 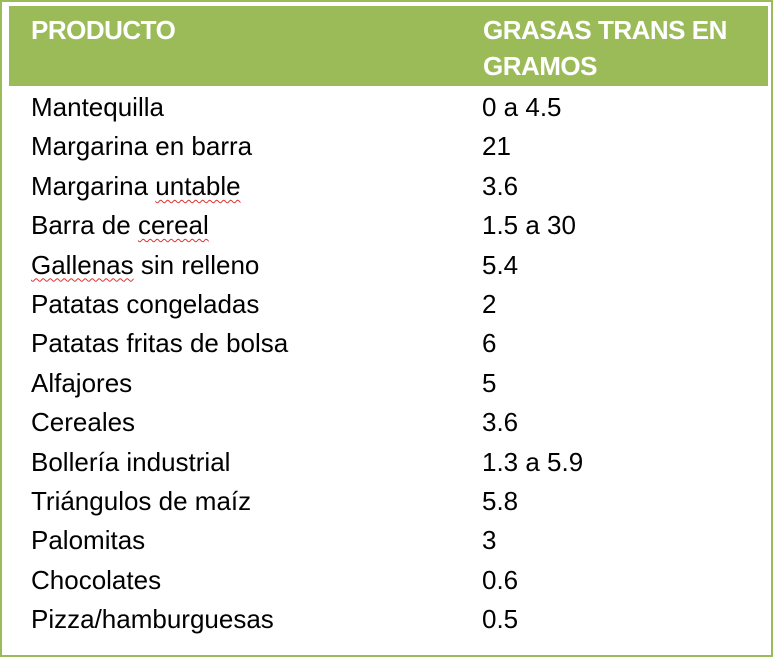 I want to click on misspelled-word: Gallenas, so click(x=82, y=264).